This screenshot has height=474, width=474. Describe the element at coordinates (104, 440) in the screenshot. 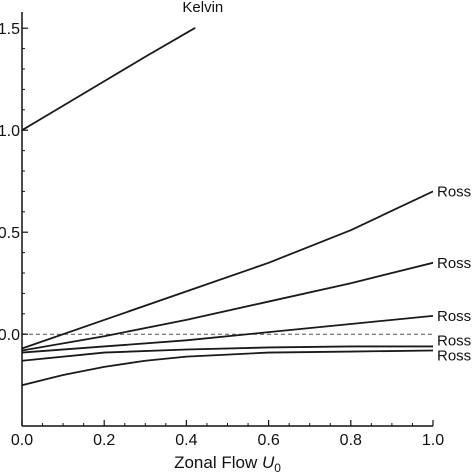

I see `x-tick-label: 0.2` at that location.